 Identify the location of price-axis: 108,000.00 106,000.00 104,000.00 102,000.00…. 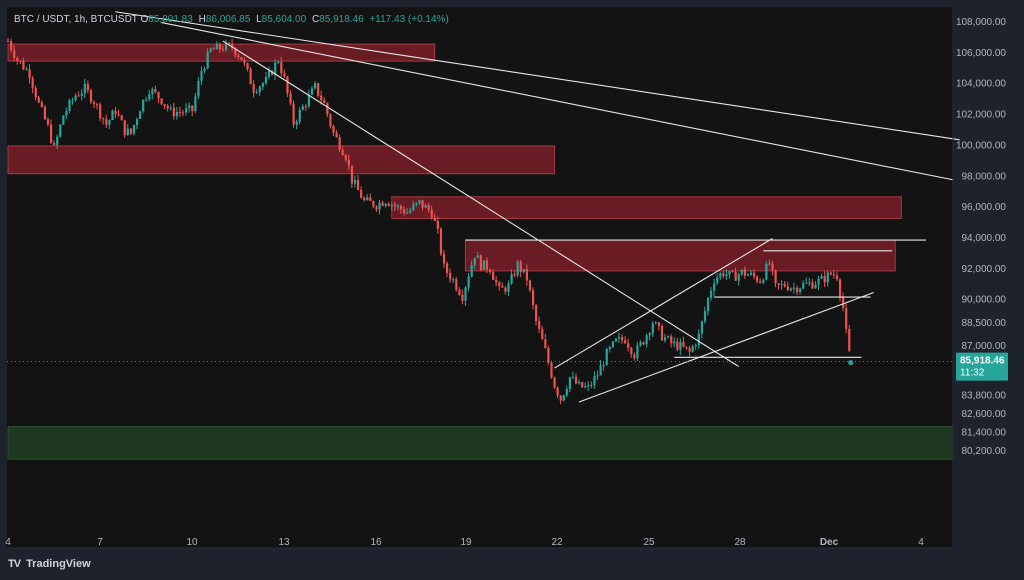
(979, 277).